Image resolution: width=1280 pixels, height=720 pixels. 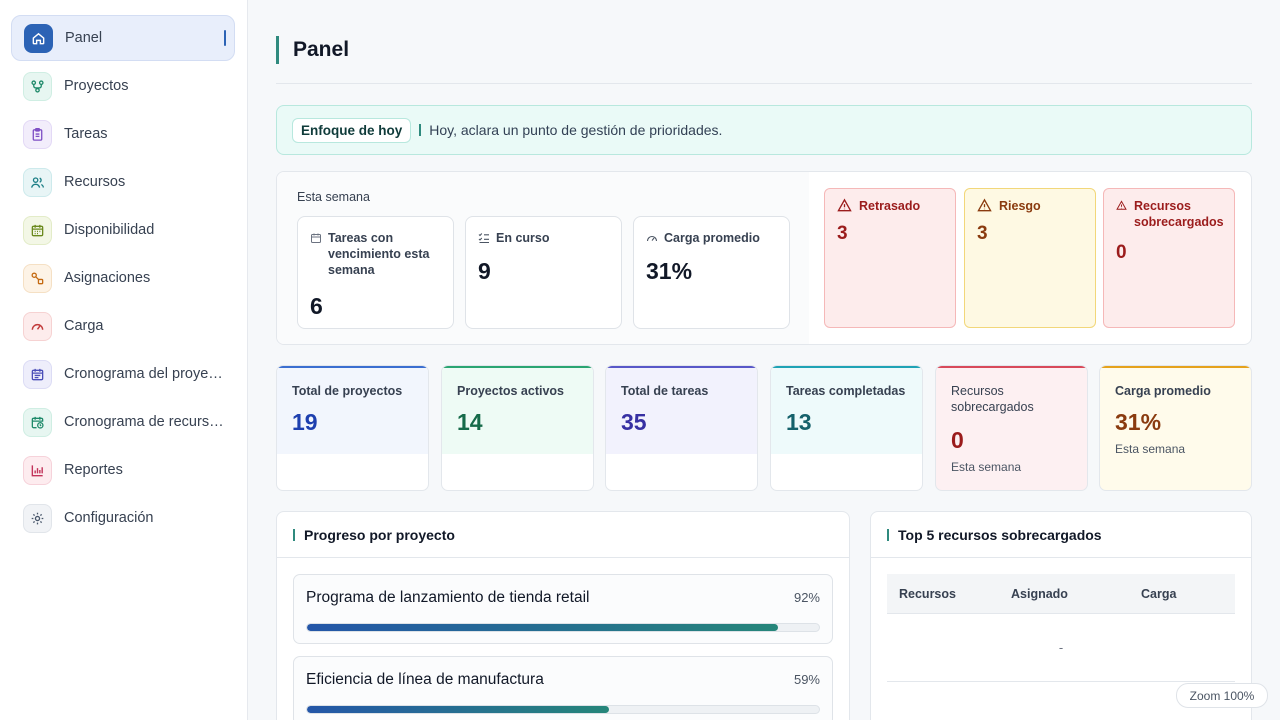 I want to click on clipboard-icon, so click(x=37, y=134).